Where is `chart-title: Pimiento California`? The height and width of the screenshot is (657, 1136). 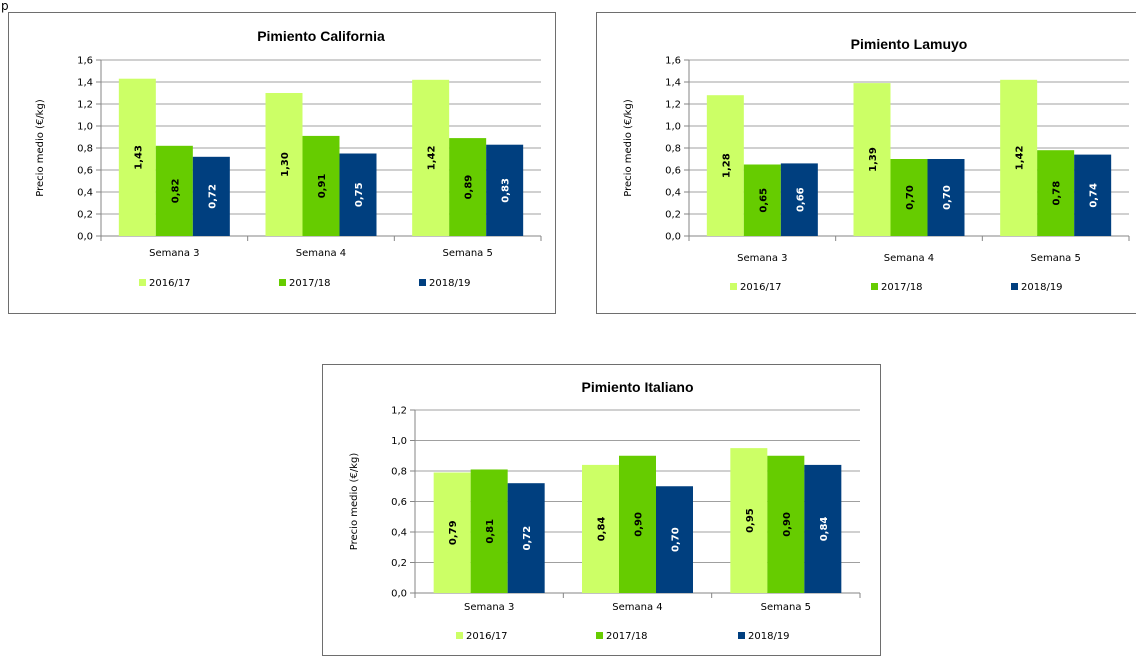 chart-title: Pimiento California is located at coordinates (321, 36).